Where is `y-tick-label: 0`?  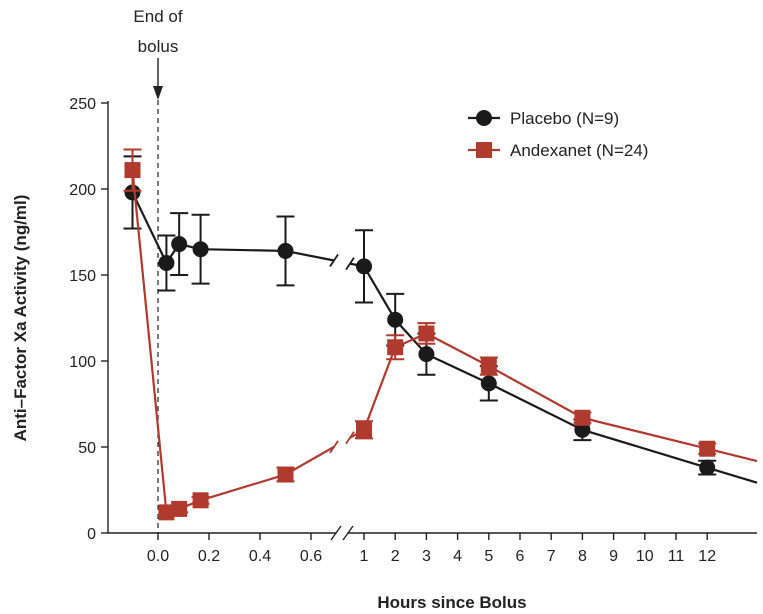
y-tick-label: 0 is located at coordinates (91, 534).